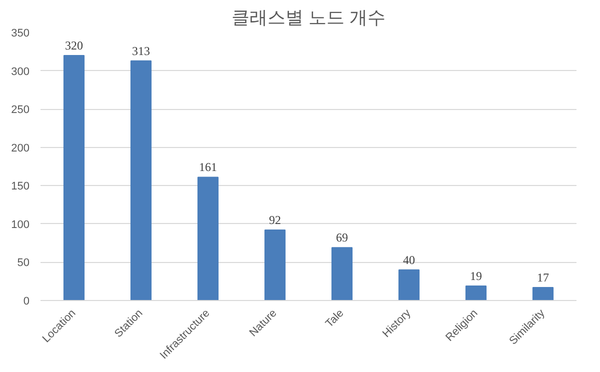  What do you see at coordinates (20, 186) in the screenshot?
I see `y-tick-label: 150` at bounding box center [20, 186].